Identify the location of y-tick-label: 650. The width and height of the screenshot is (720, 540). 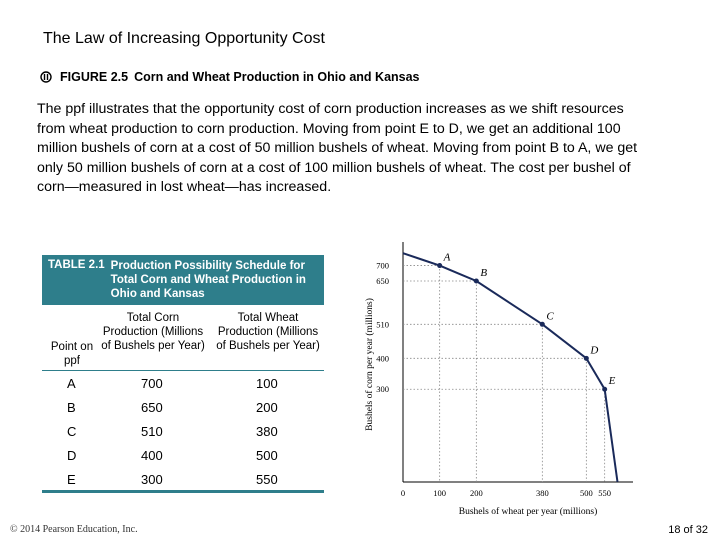
(382, 281).